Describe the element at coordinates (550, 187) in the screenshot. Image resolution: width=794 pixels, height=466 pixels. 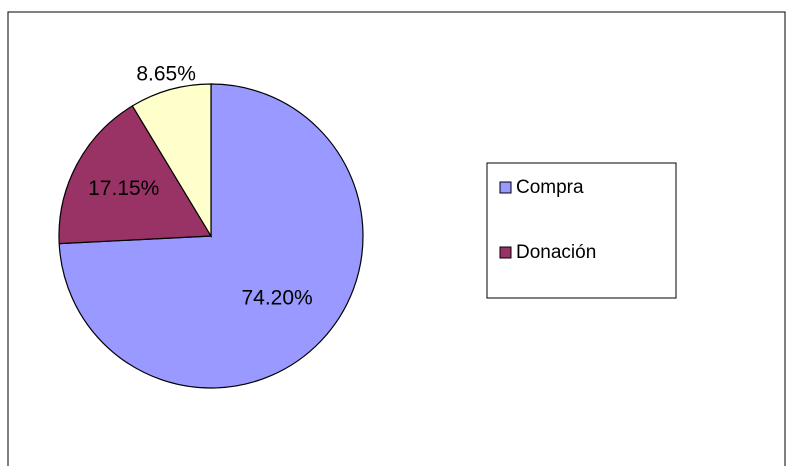
I see `legend-label: Compra` at that location.